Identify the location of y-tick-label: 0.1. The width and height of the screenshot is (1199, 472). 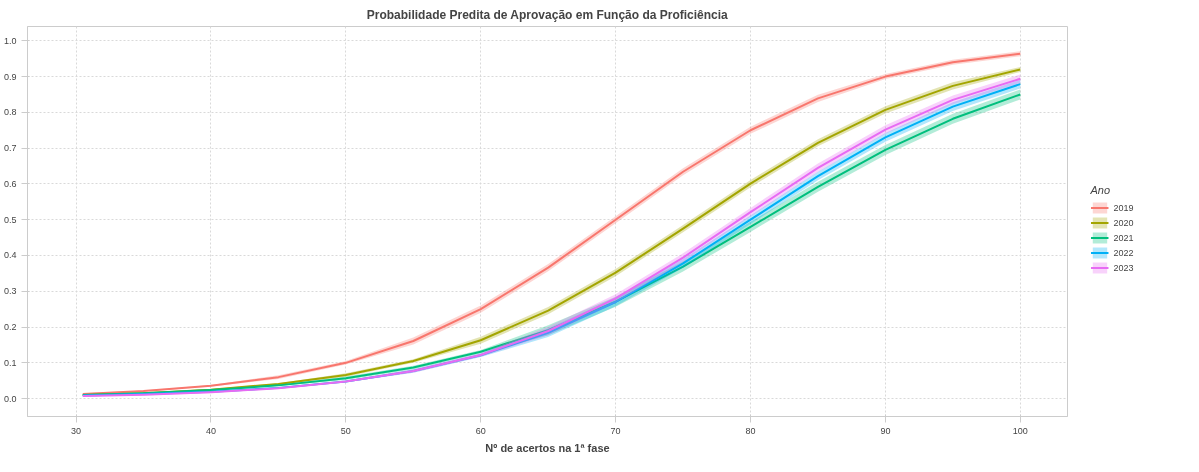
(10, 362).